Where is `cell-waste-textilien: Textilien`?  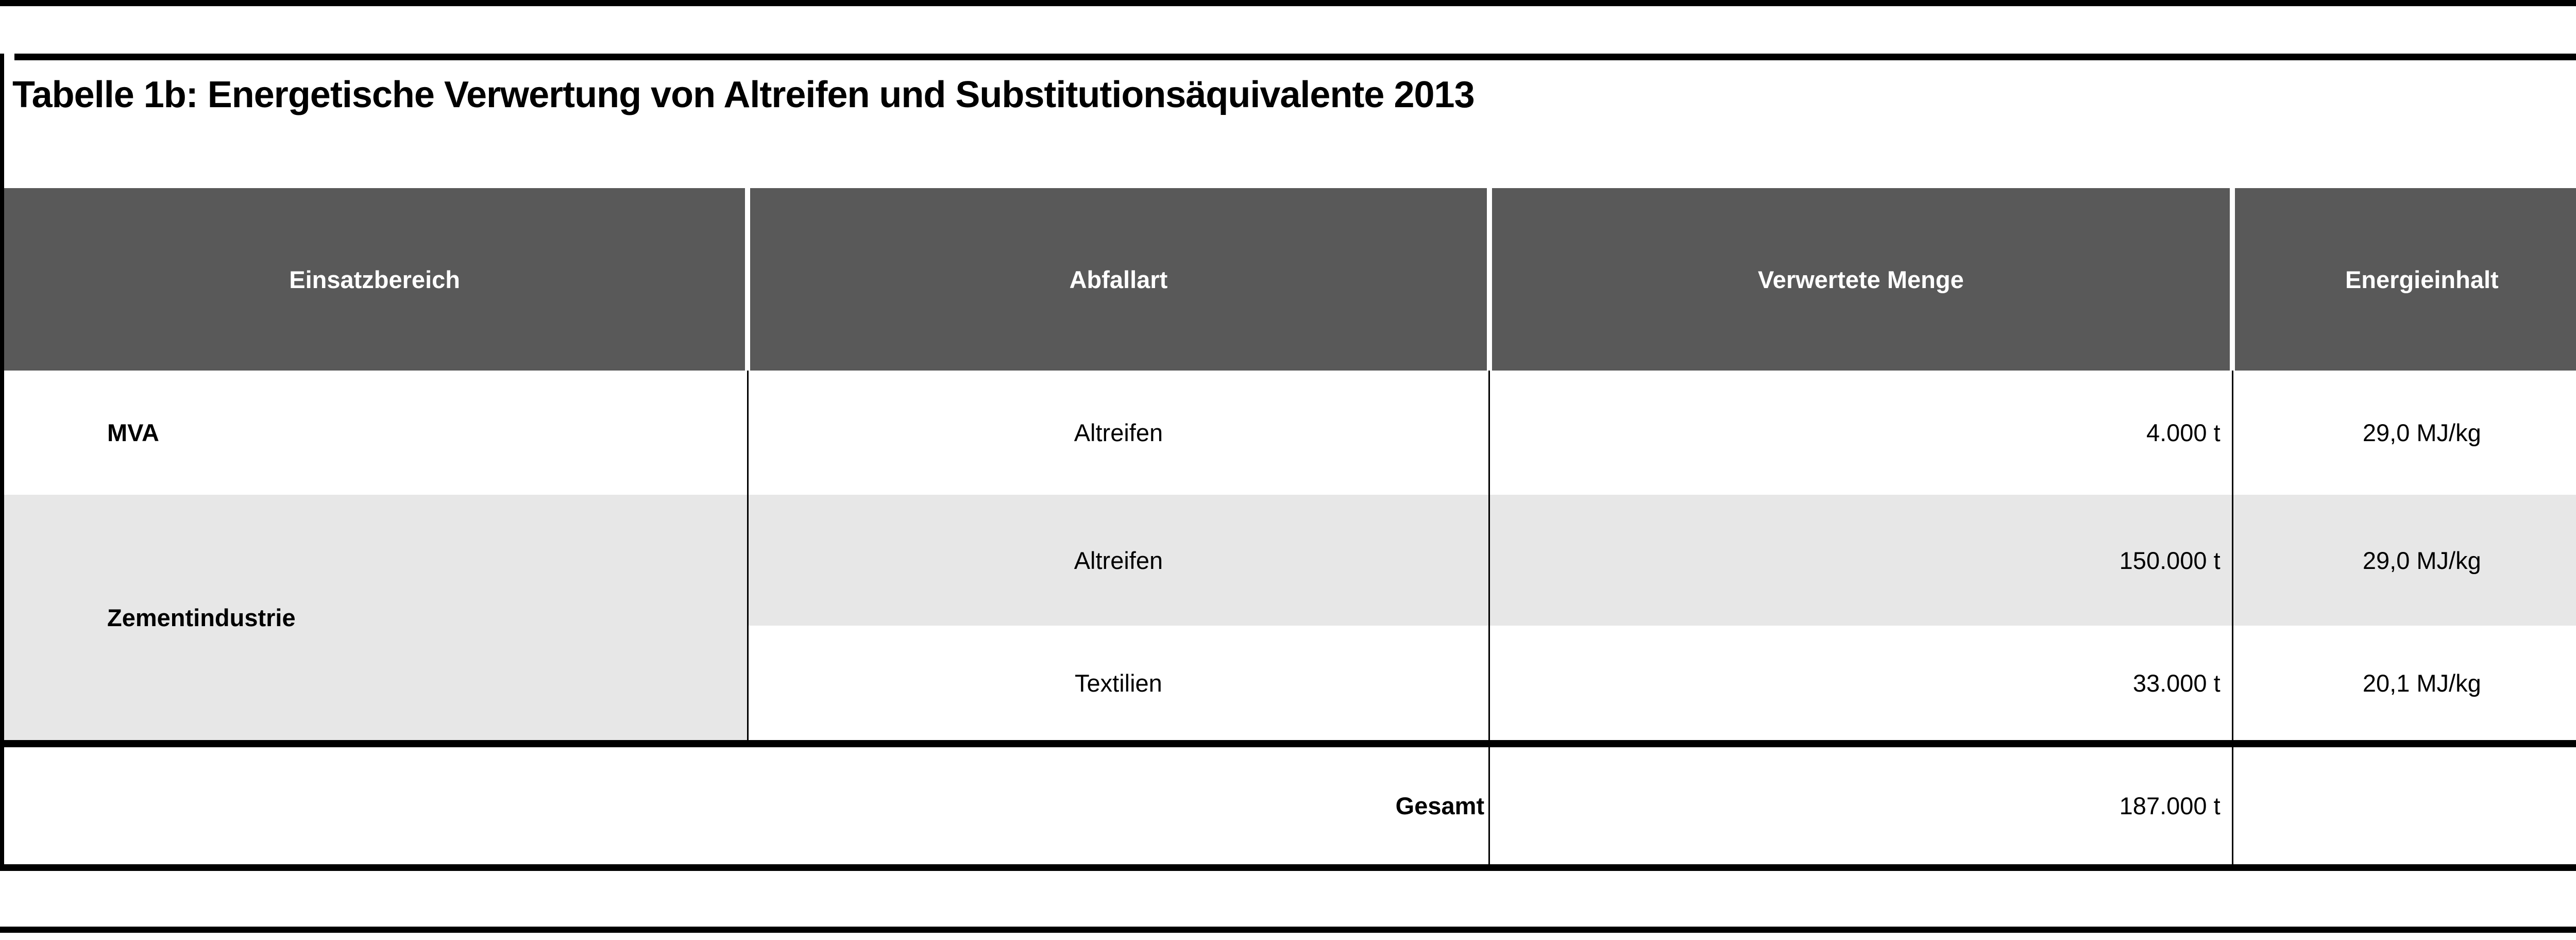
cell-waste-textilien: Textilien is located at coordinates (1119, 685).